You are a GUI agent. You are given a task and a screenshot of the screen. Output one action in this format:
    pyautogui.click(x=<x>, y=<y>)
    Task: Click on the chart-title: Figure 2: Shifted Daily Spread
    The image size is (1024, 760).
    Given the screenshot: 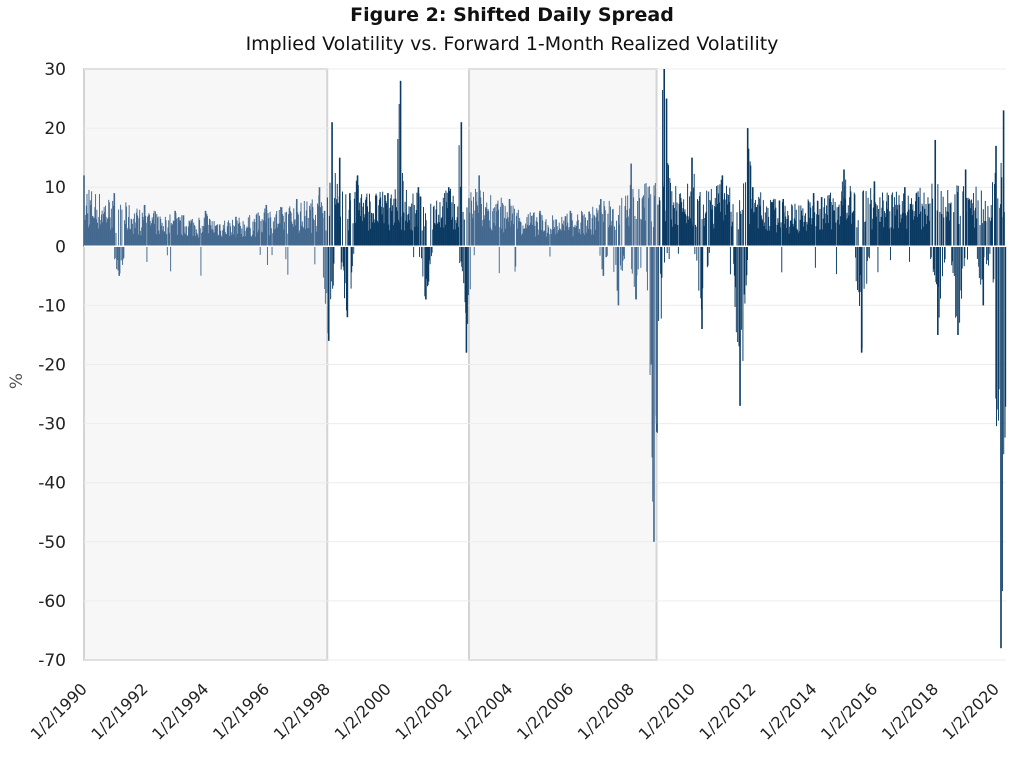 What is the action you would take?
    pyautogui.click(x=512, y=15)
    